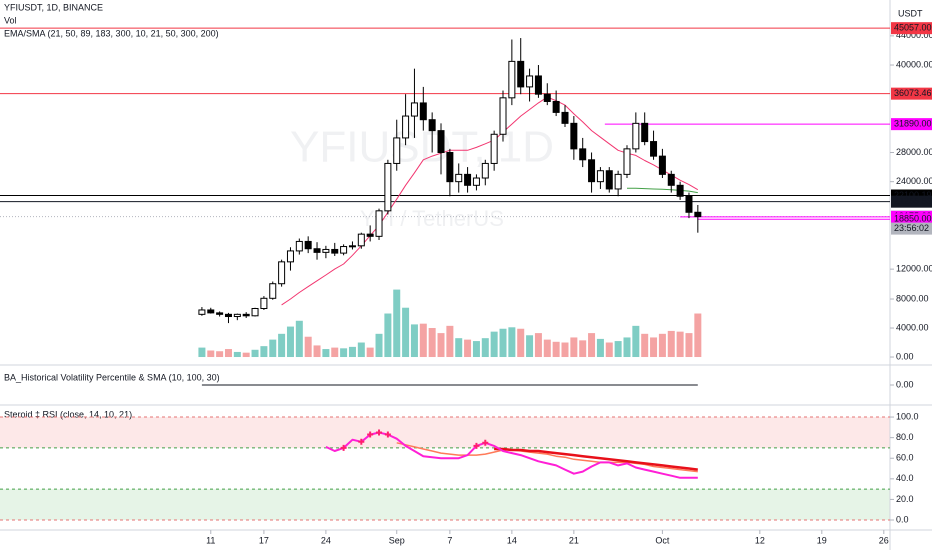  Describe the element at coordinates (596, 459) in the screenshot. I see `line` at that location.